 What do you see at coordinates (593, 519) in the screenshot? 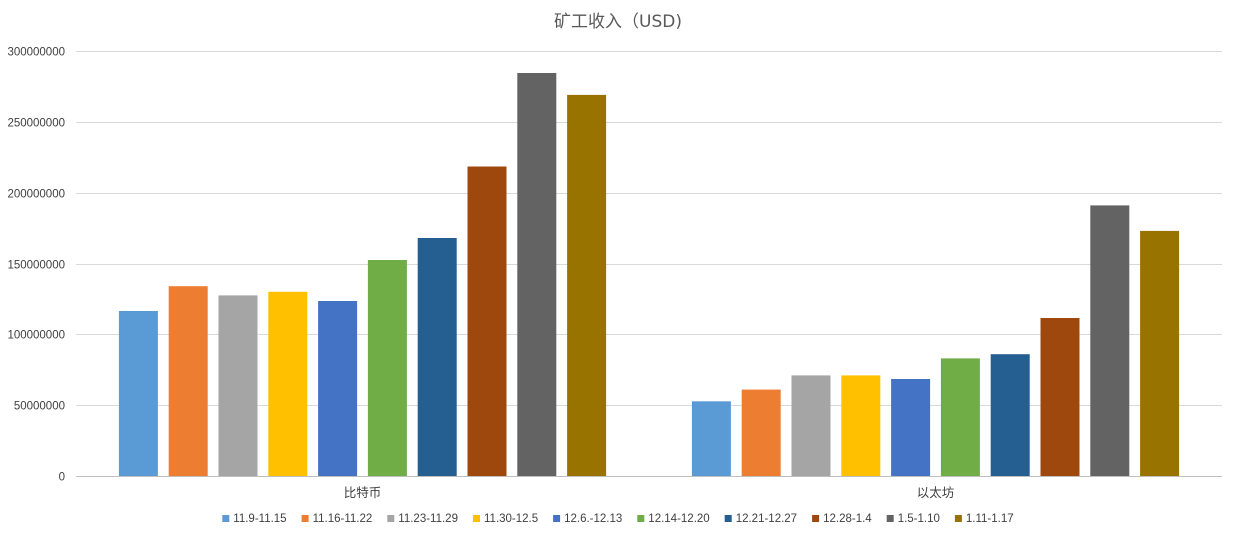
I see `legend-label: 12.6.-12.13` at bounding box center [593, 519].